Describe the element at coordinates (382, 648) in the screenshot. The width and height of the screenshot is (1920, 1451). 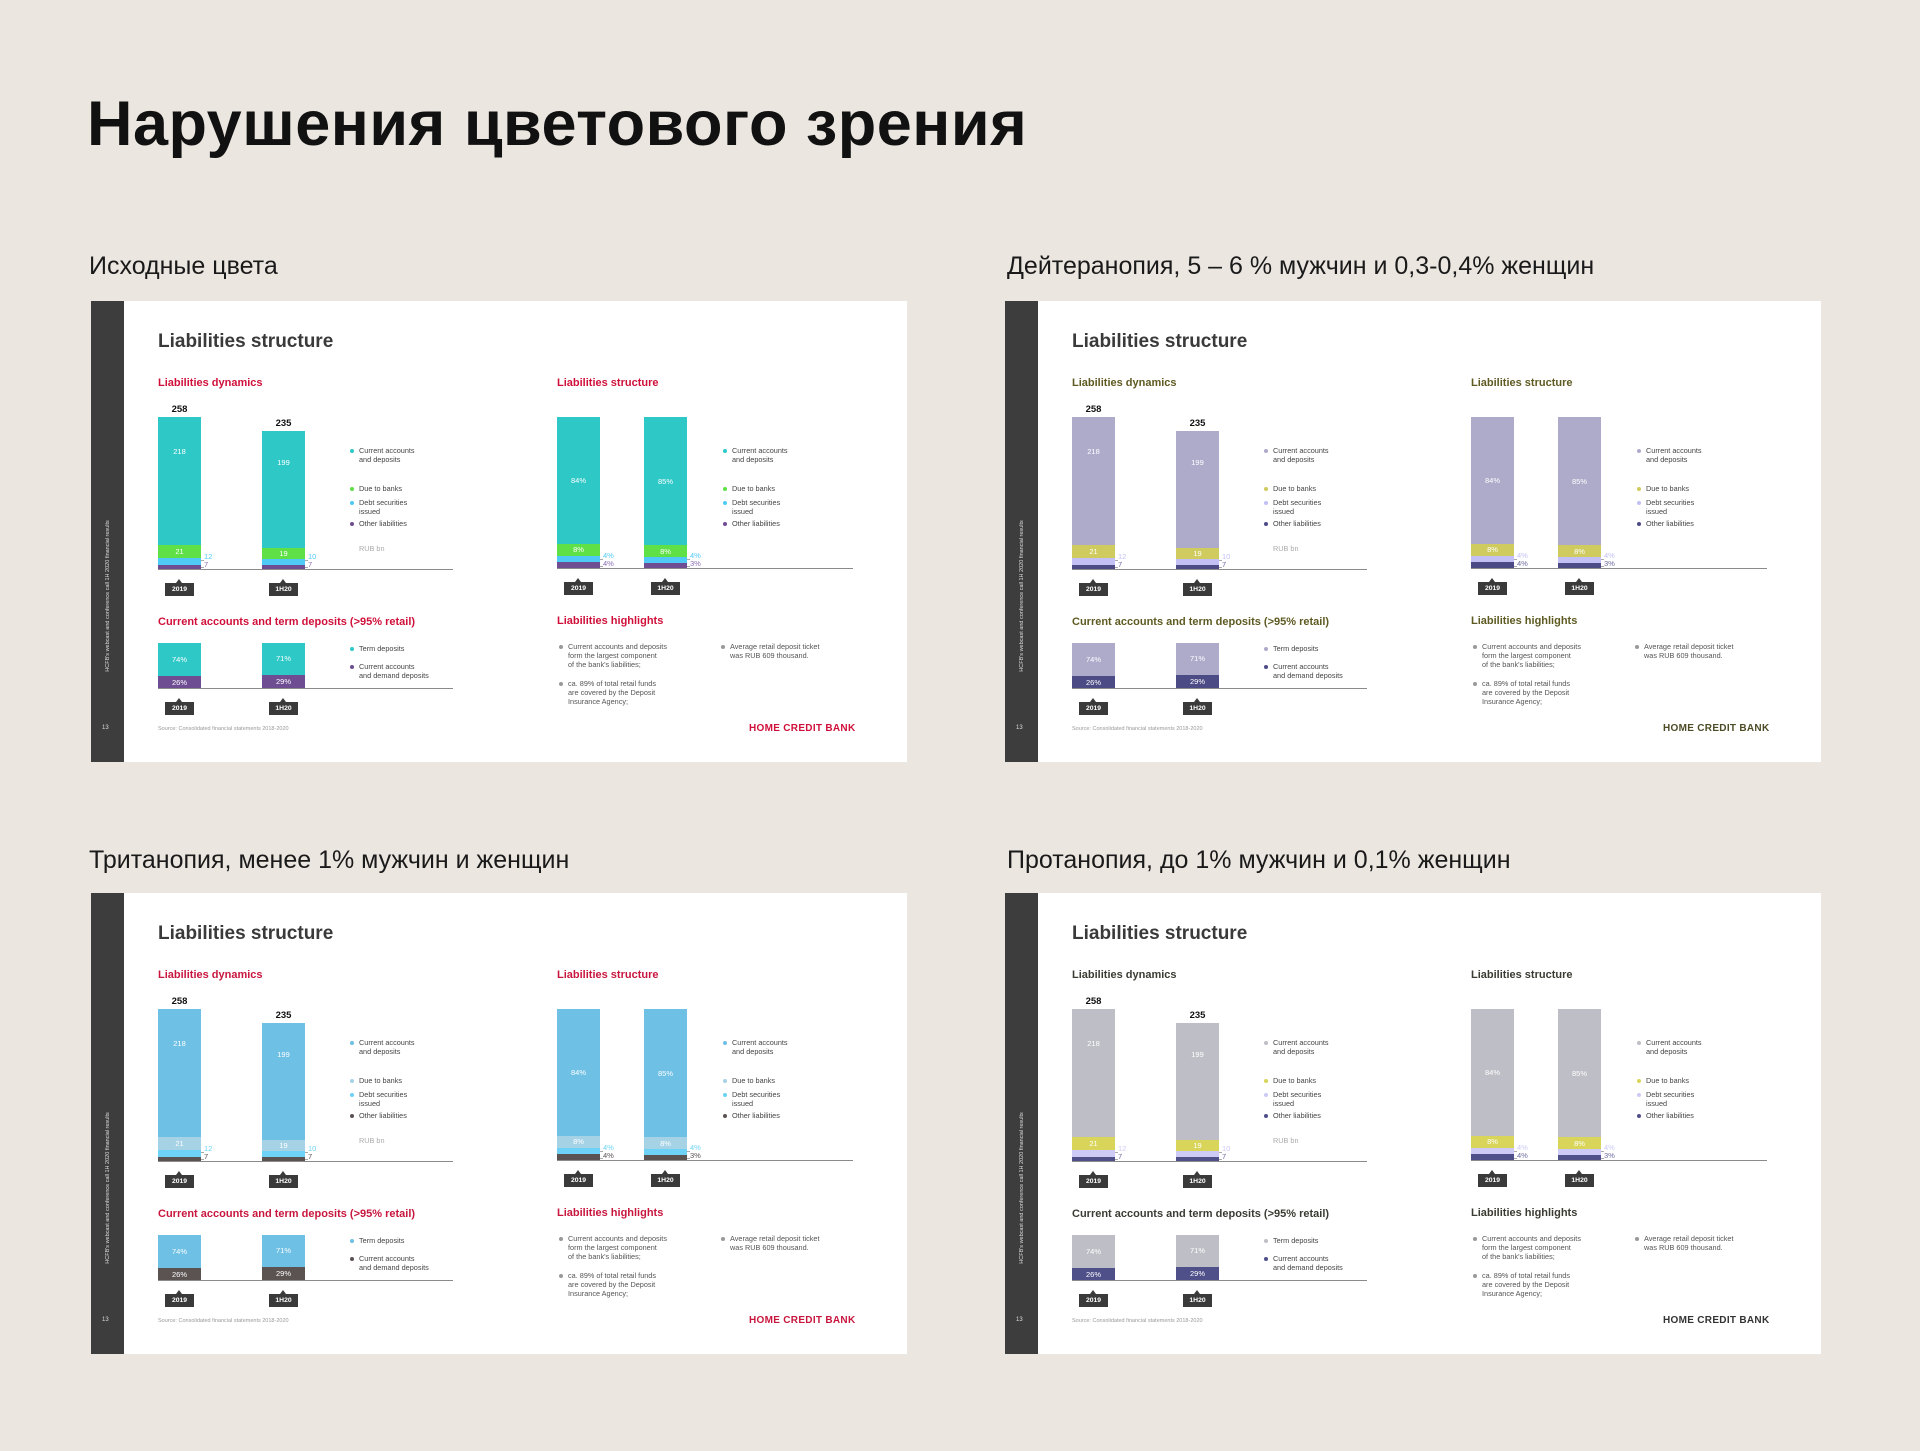
I see `legend-label: Term deposits` at that location.